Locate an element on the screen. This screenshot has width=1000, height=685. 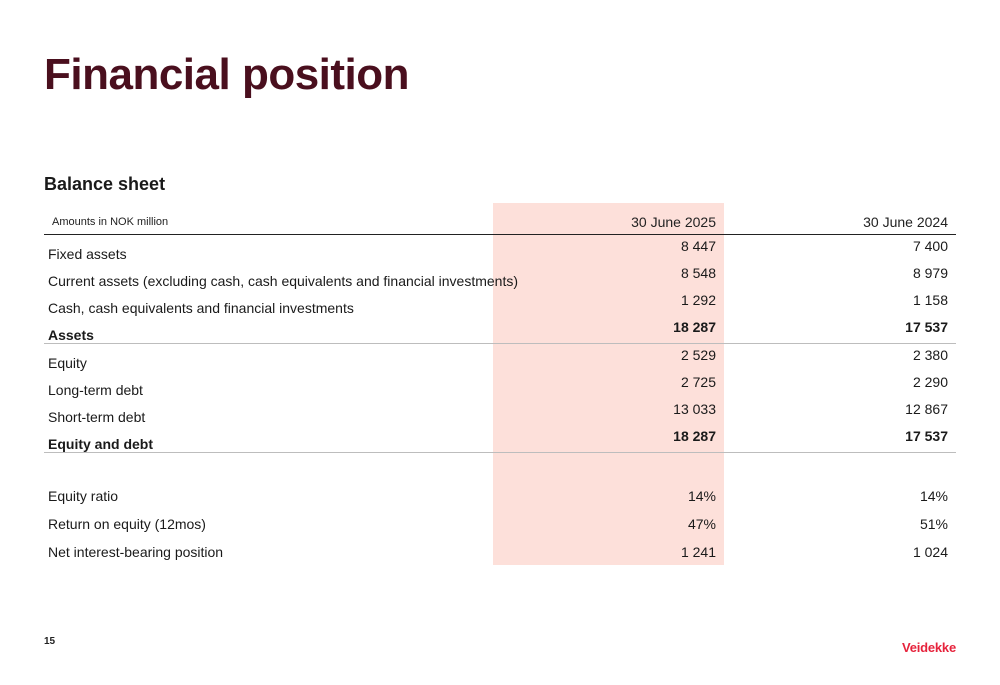
kpi-value-2025: 47% is located at coordinates (701, 524).